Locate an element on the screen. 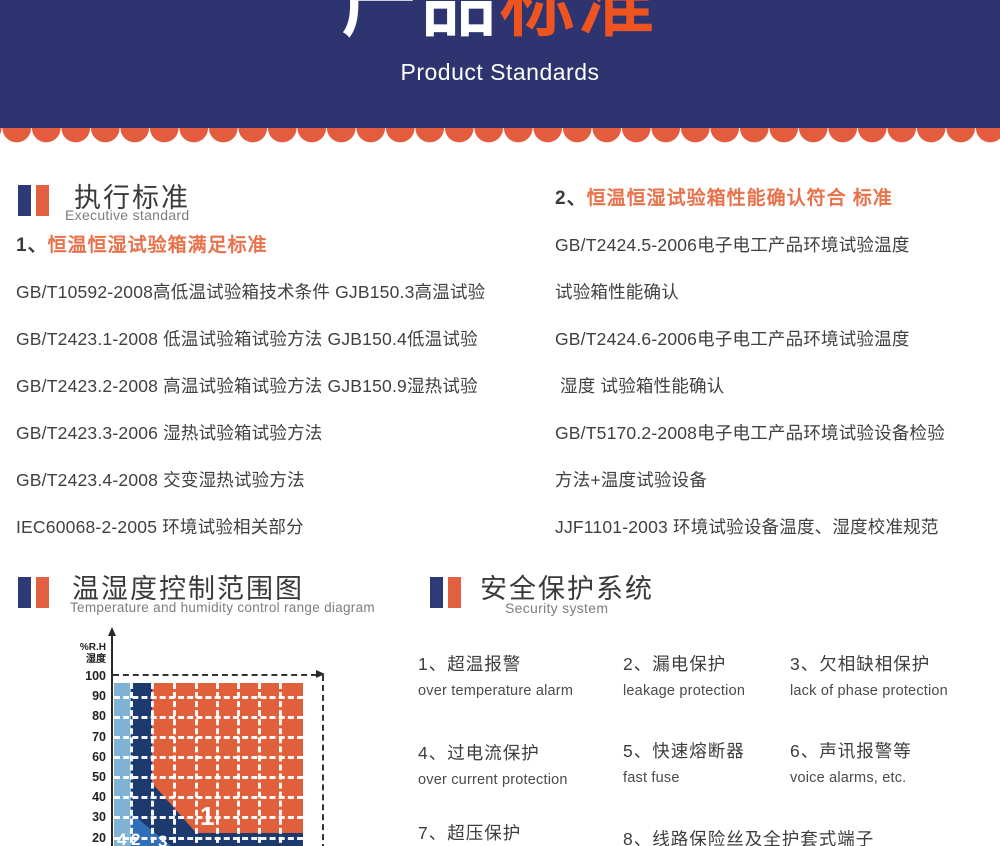 Image resolution: width=1000 pixels, height=846 pixels. standard-line: GB/T2424.5-2006电子电工产品环境试验温度 is located at coordinates (732, 245).